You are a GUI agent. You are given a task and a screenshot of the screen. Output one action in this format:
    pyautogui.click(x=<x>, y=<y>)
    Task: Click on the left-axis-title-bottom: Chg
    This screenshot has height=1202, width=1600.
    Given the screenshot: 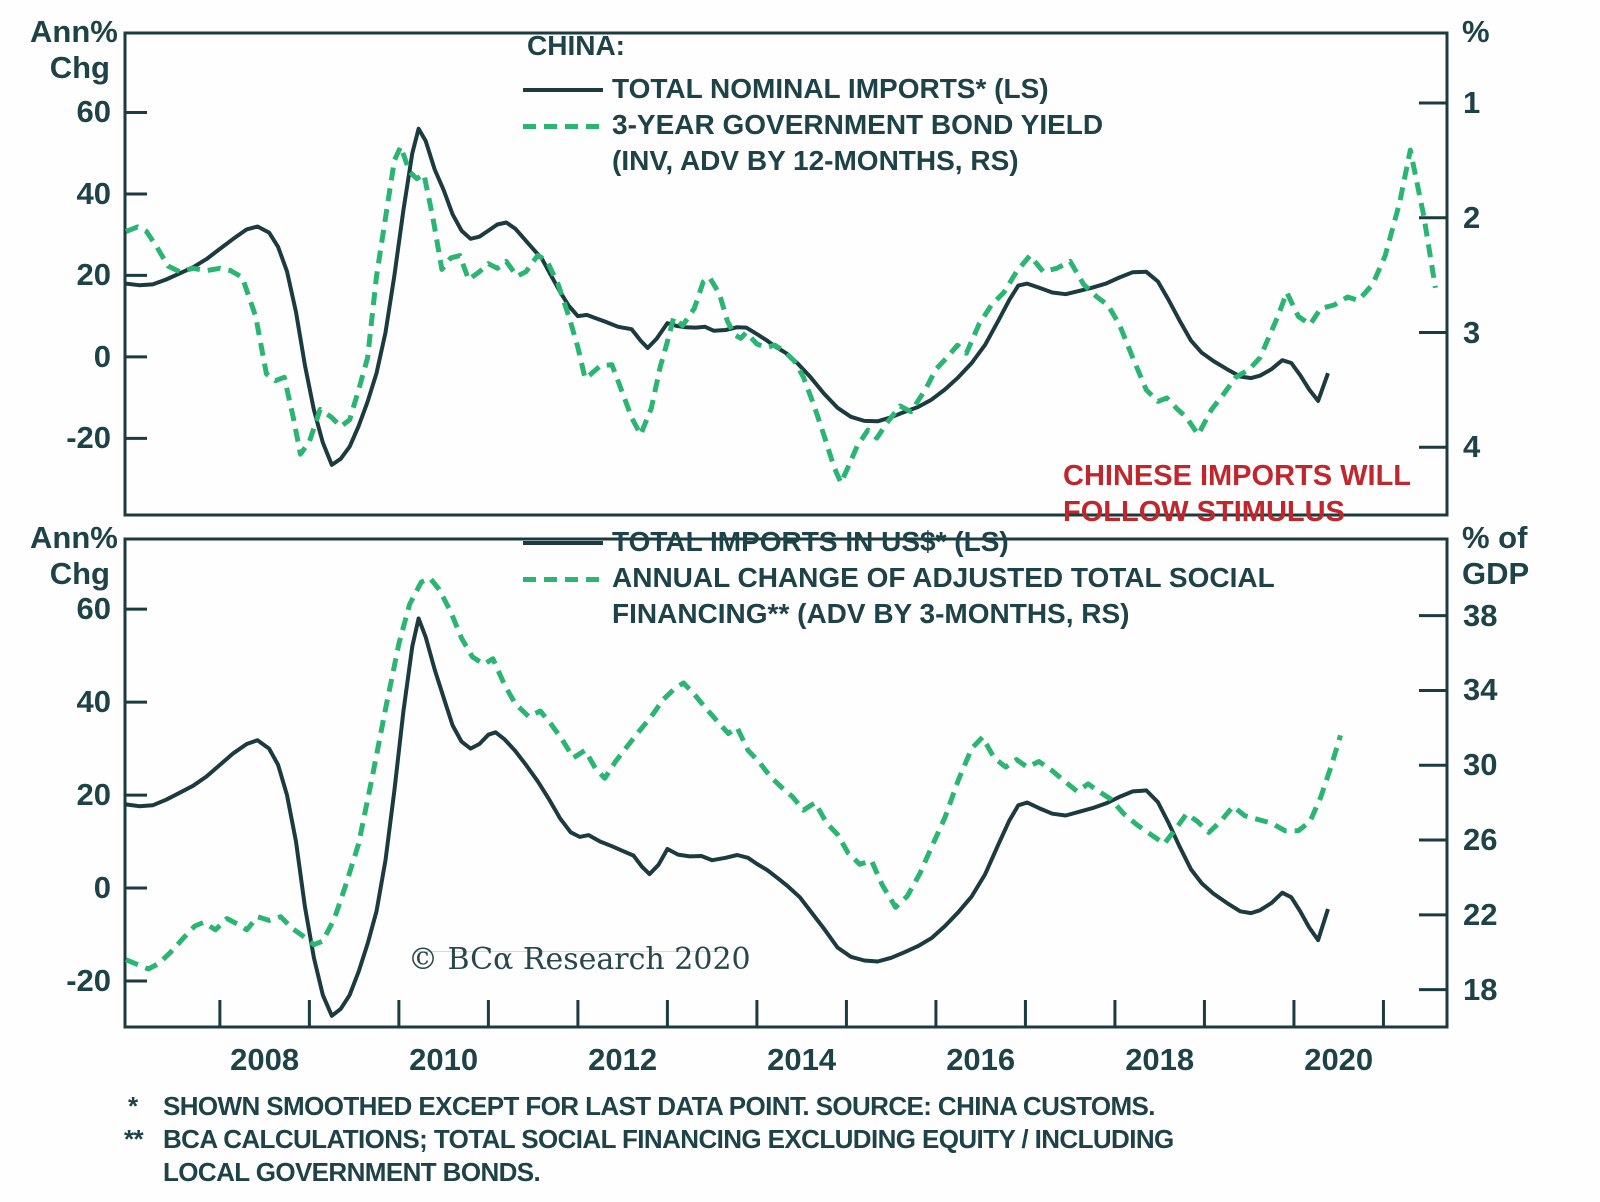 What is the action you would take?
    pyautogui.click(x=79, y=573)
    